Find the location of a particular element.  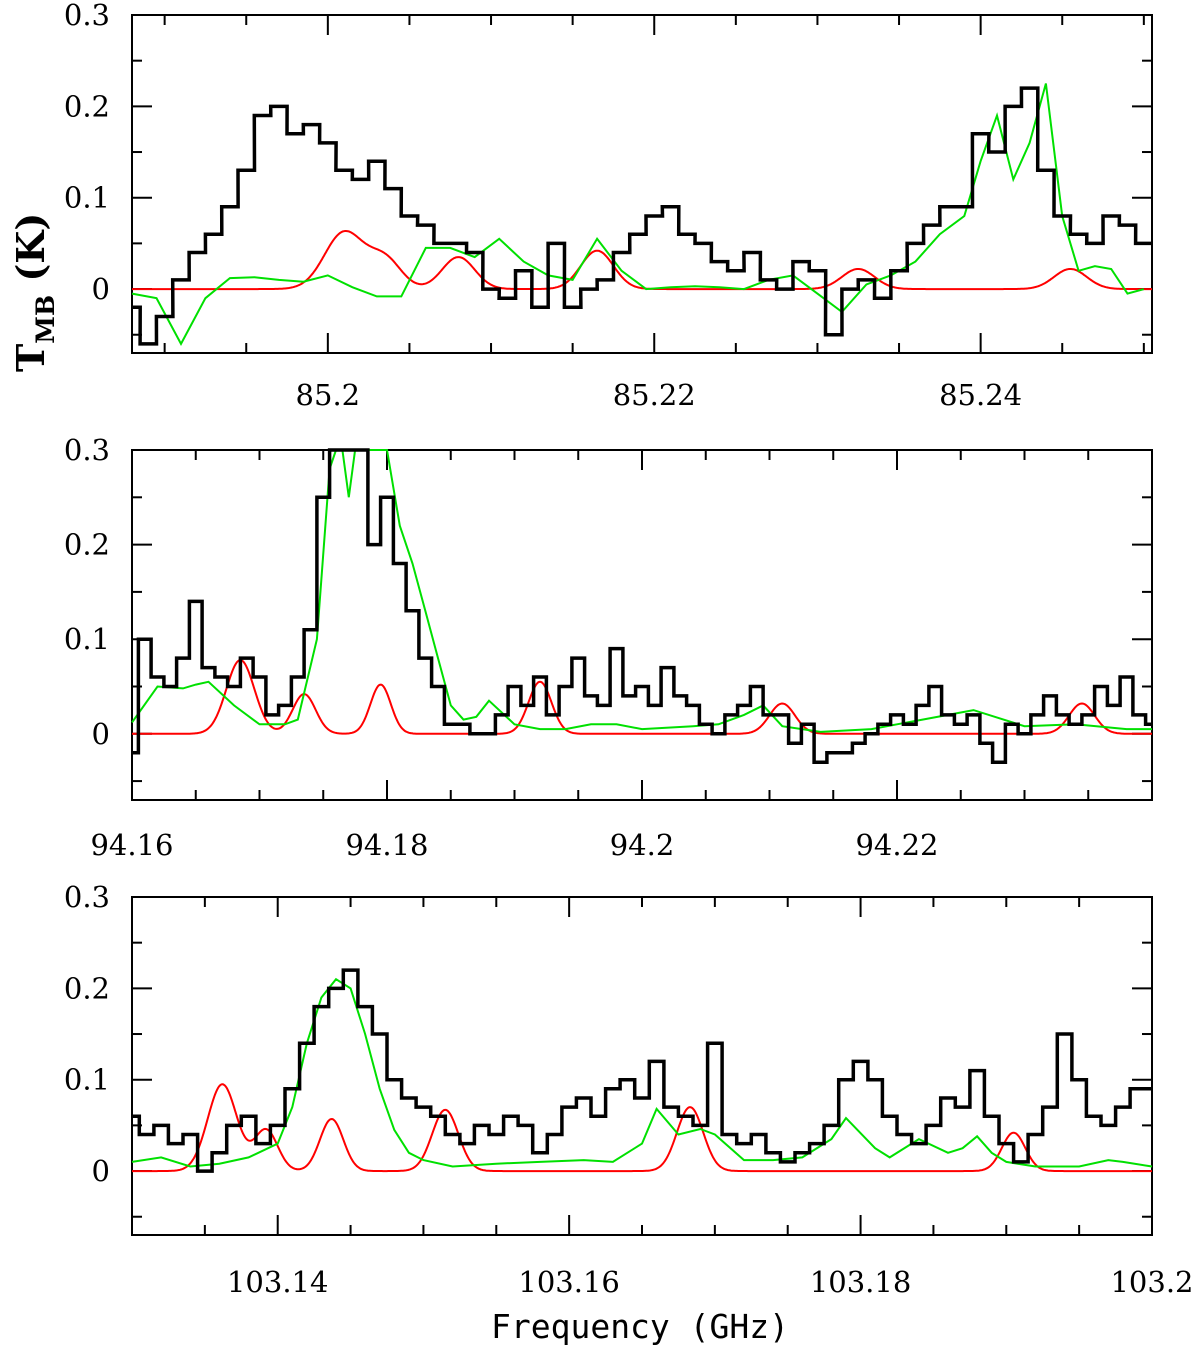

x-tick-label: 85.24 is located at coordinates (980, 395).